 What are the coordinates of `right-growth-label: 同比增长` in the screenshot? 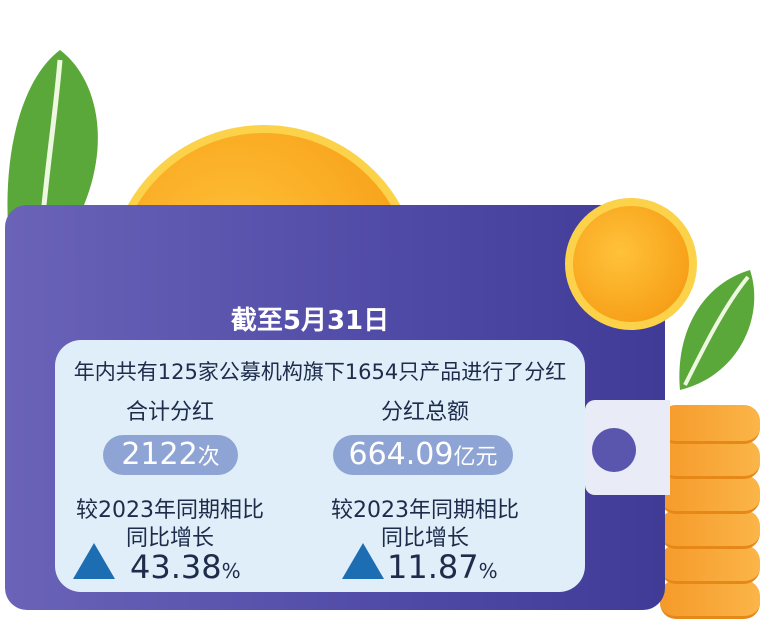 It's located at (424, 538).